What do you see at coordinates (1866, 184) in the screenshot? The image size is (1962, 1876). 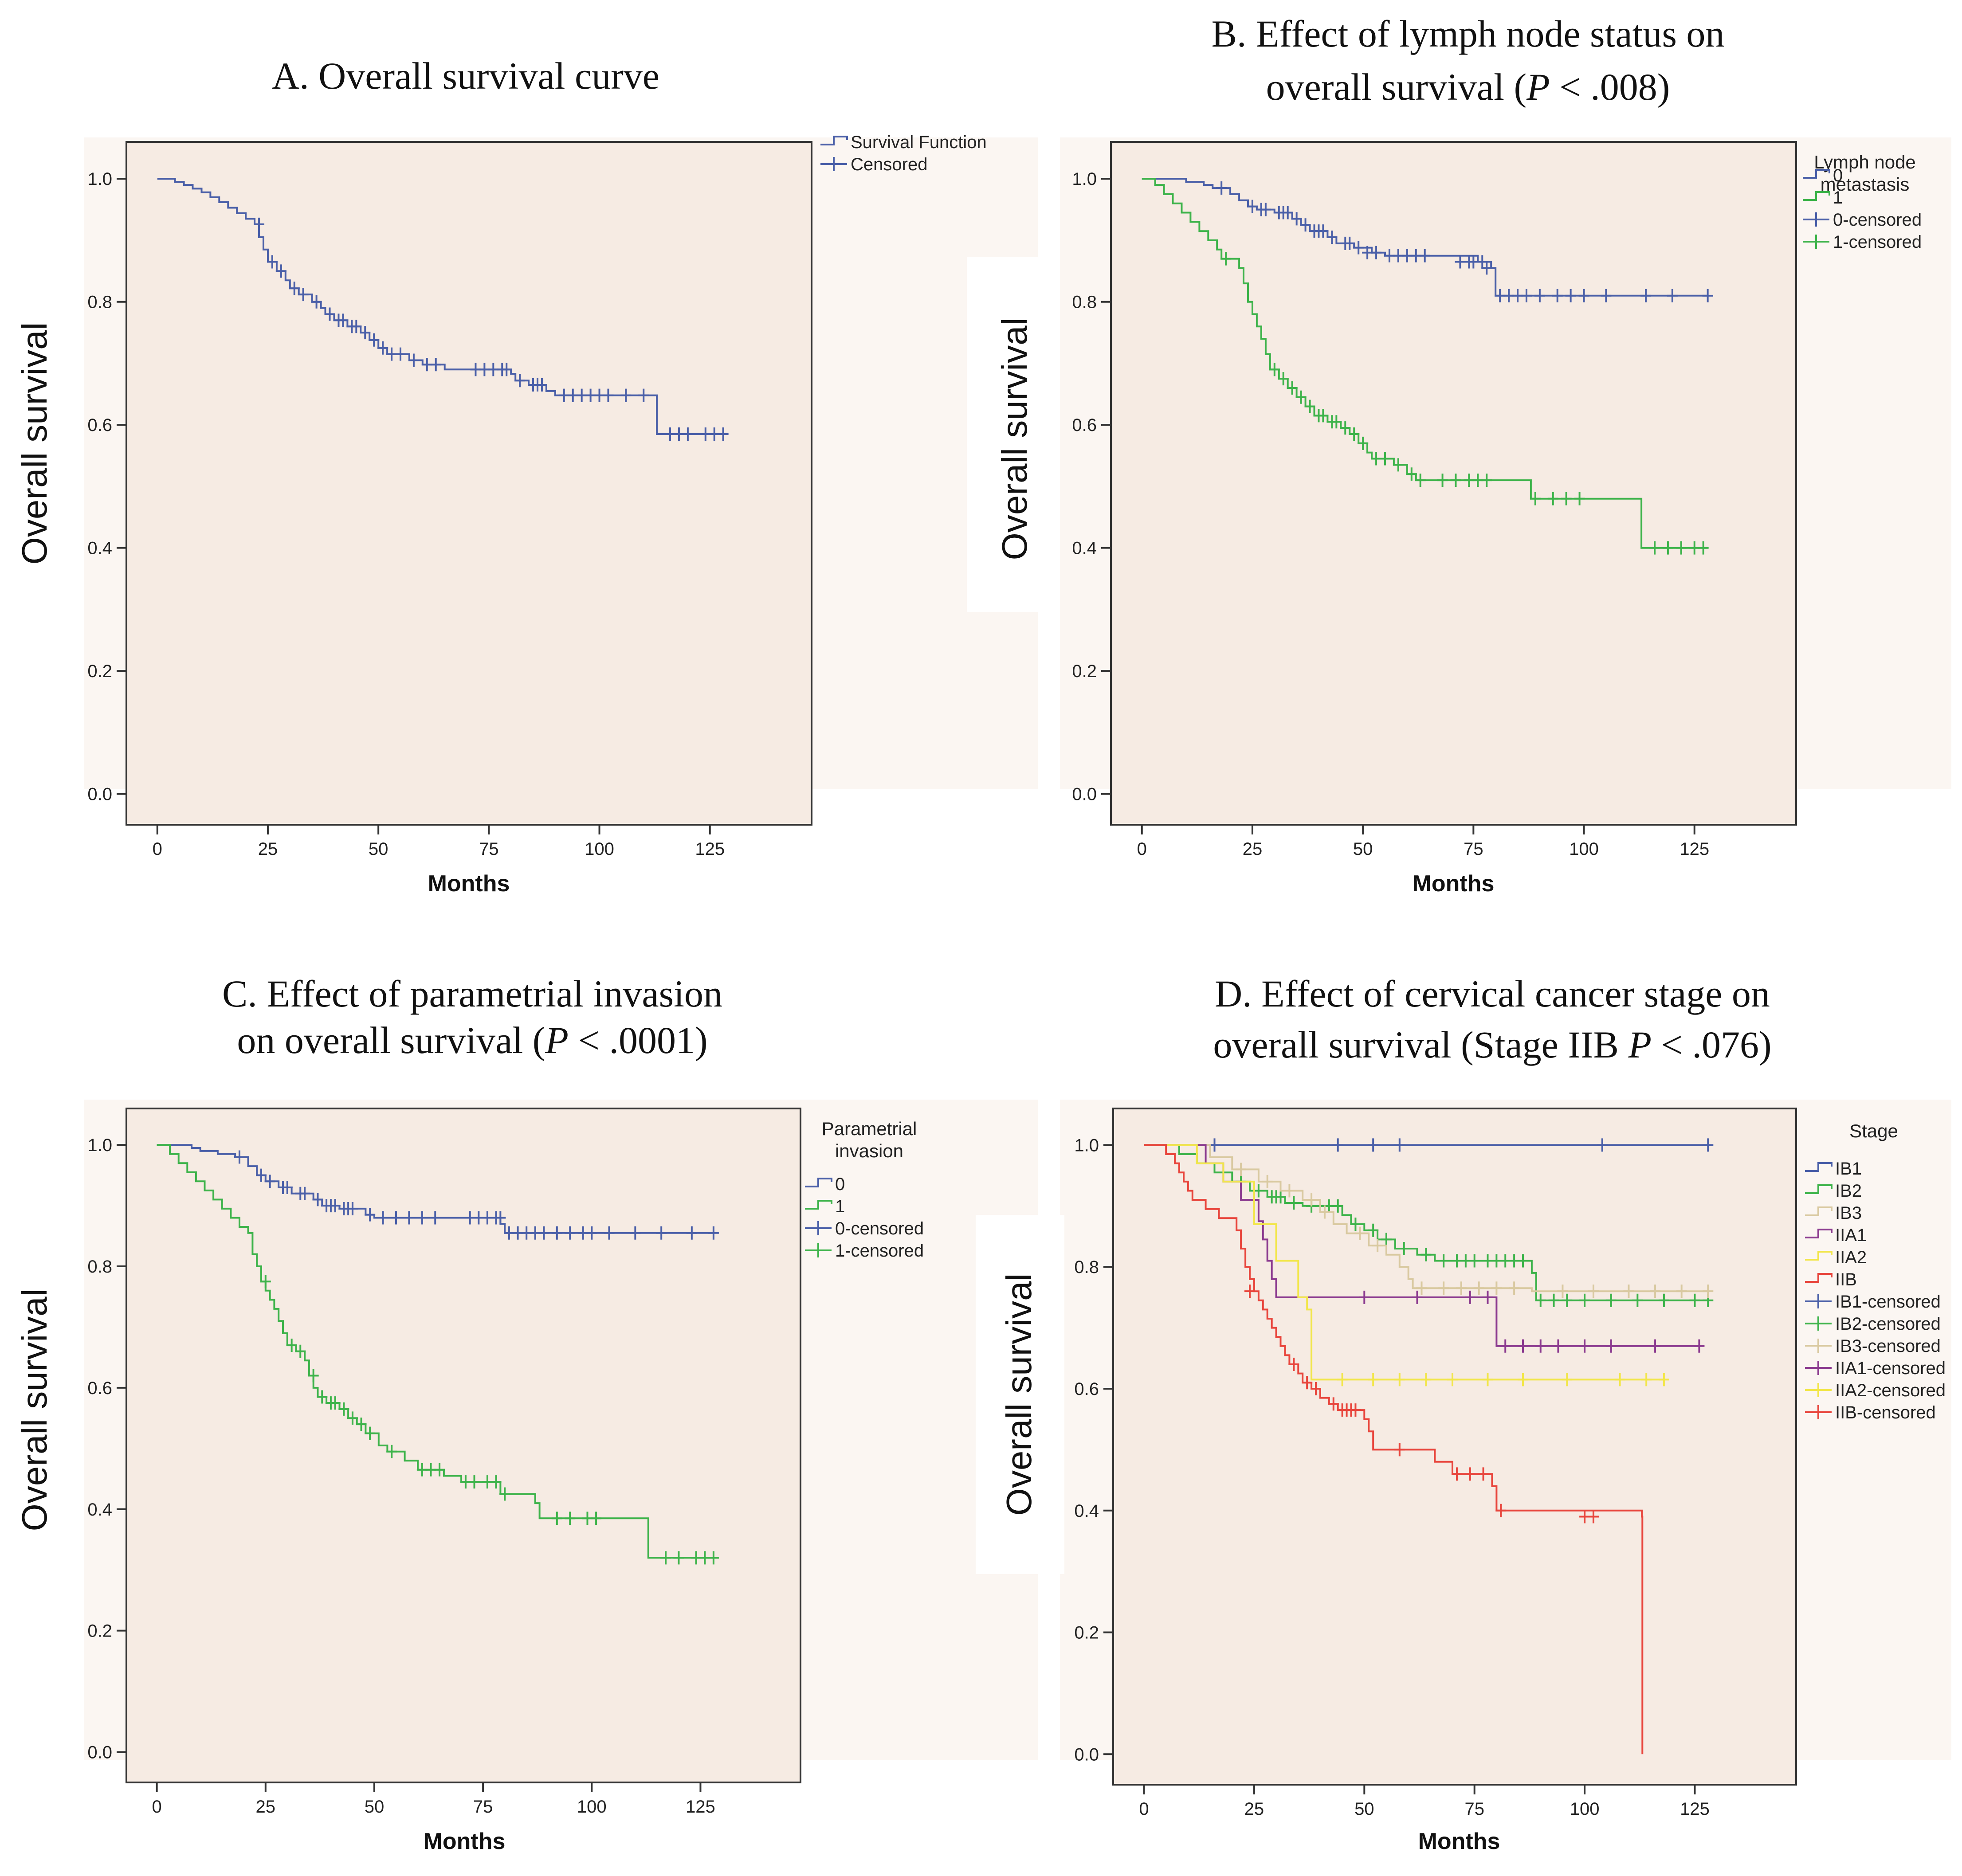 I see `legend-title: metastasis` at bounding box center [1866, 184].